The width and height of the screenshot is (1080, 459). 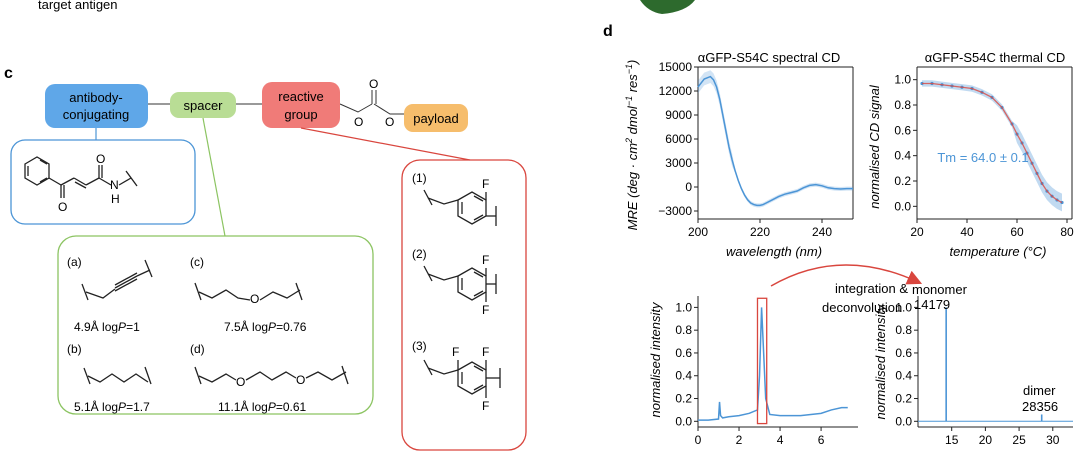 I want to click on antibody-conjugating-label: conjugating, so click(x=96, y=114).